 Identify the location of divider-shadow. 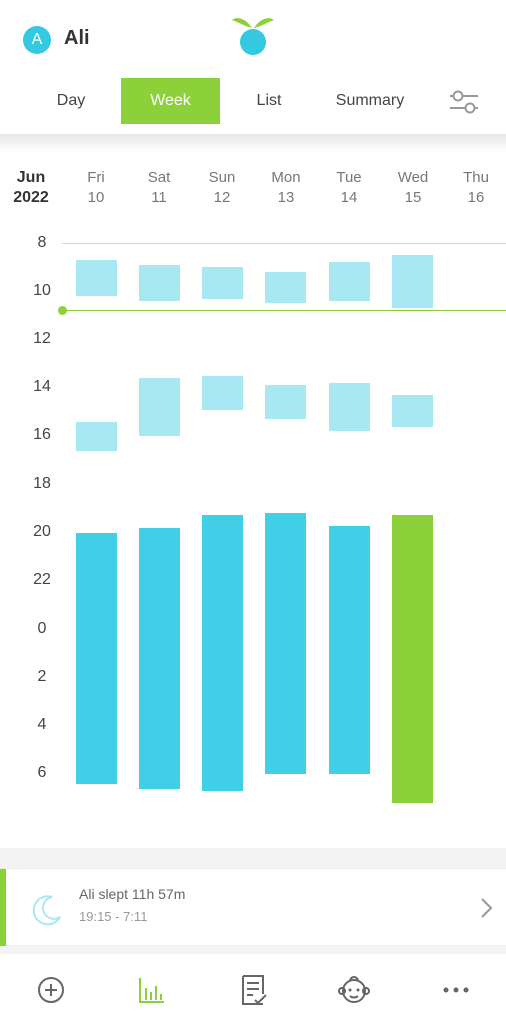
(253, 143).